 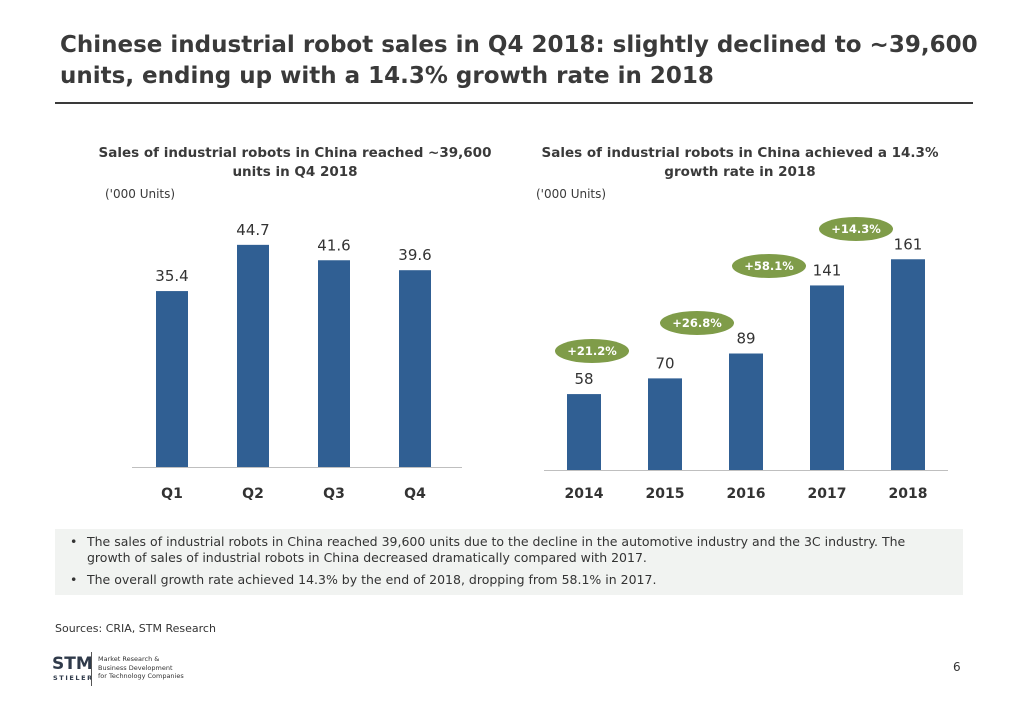 What do you see at coordinates (908, 244) in the screenshot?
I see `data-label: 161` at bounding box center [908, 244].